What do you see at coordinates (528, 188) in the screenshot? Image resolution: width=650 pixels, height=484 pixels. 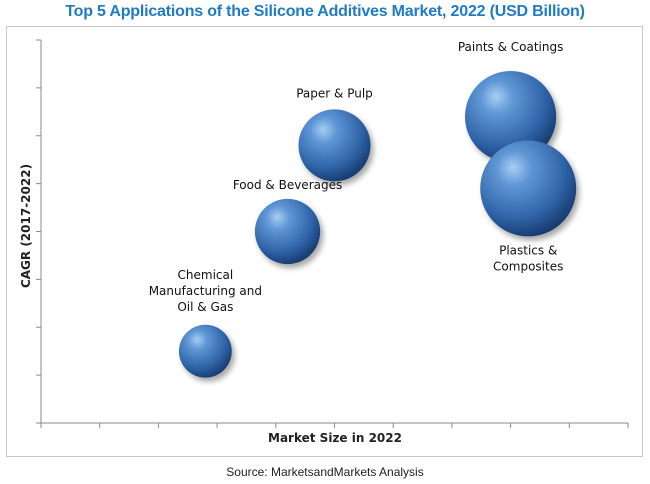 I see `bubble-plastics-composites` at bounding box center [528, 188].